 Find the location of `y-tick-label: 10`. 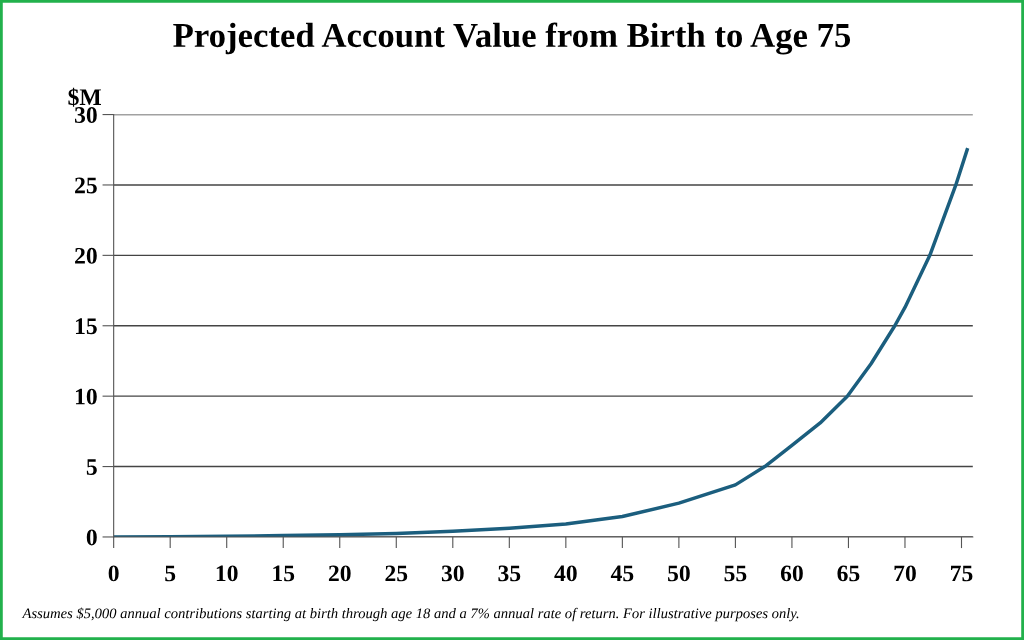

y-tick-label: 10 is located at coordinates (86, 396).